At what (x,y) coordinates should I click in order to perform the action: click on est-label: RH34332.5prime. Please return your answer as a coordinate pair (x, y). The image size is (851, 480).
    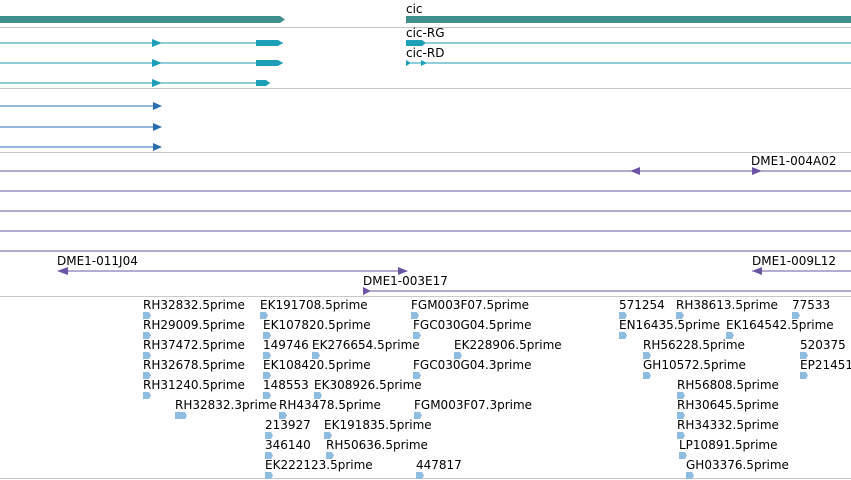
    Looking at the image, I should click on (728, 425).